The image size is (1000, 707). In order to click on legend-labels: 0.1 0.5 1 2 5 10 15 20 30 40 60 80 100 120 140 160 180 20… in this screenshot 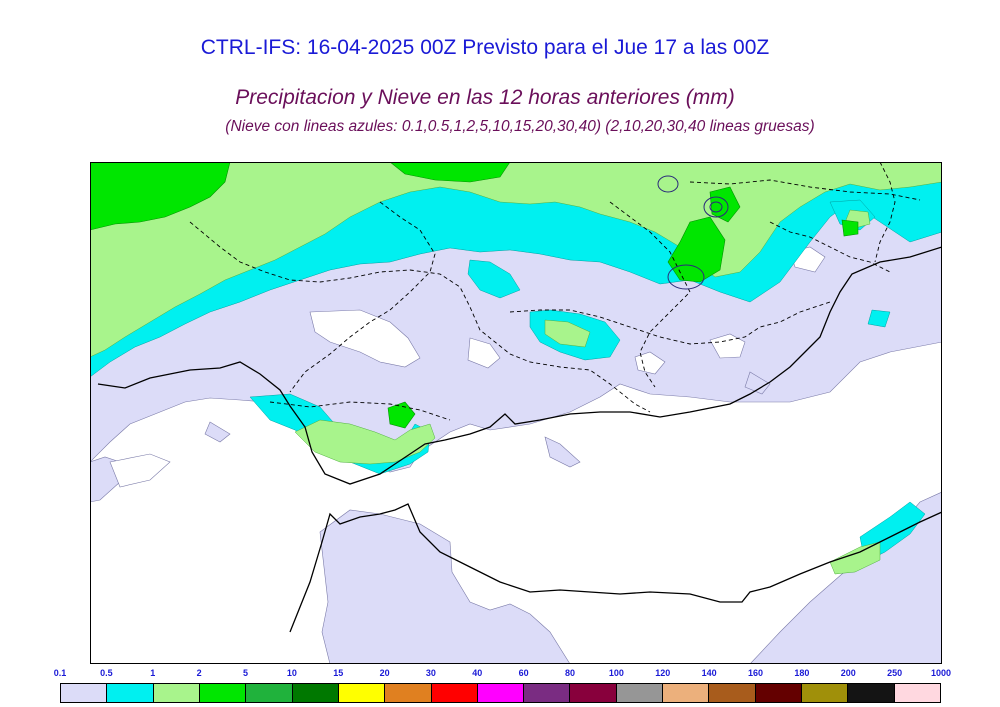, I will do `click(500, 675)`.